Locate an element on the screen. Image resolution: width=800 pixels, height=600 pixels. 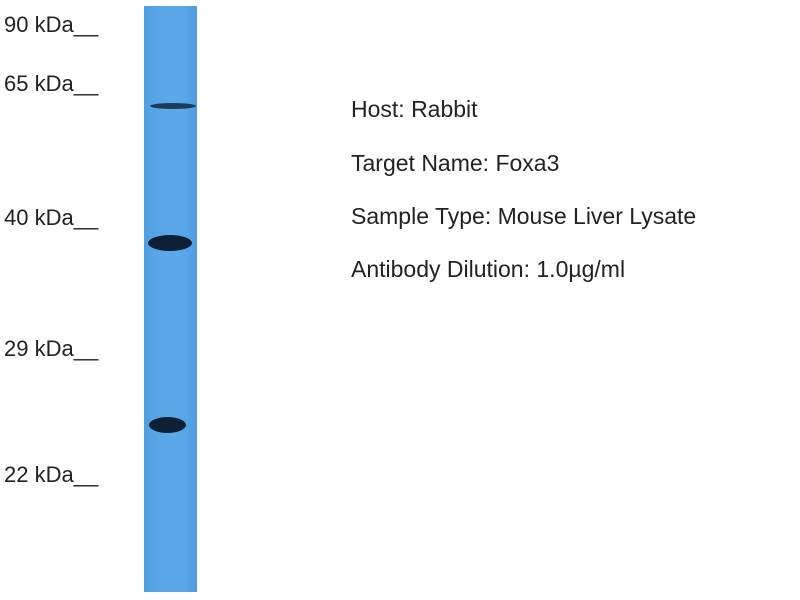
marker-65kda: 65 kDa__ is located at coordinates (51, 83).